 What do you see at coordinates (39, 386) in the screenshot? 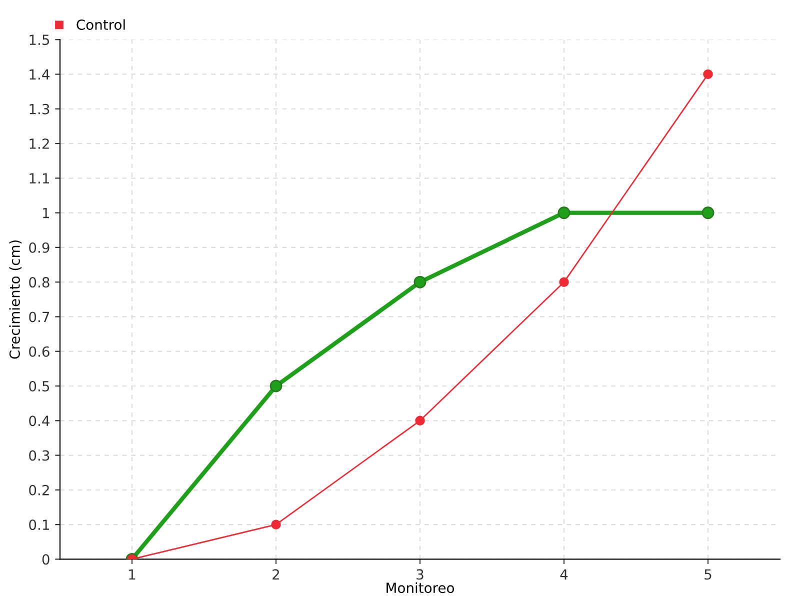
I see `y-tick-label: 0.5` at bounding box center [39, 386].